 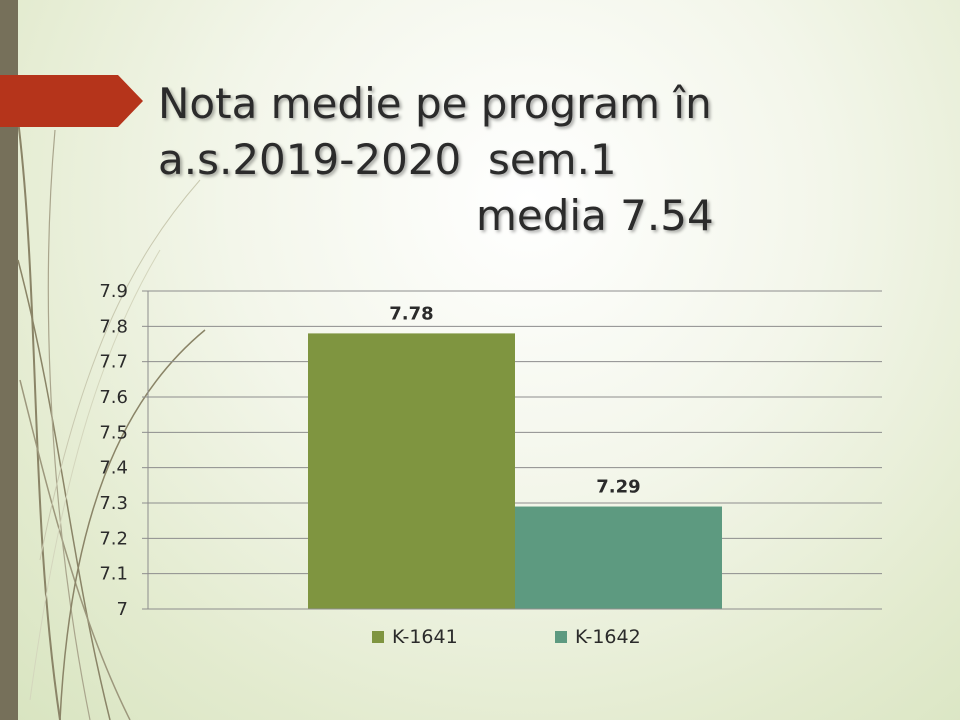 What do you see at coordinates (411, 313) in the screenshot?
I see `data-label-k-1641: 7.78` at bounding box center [411, 313].